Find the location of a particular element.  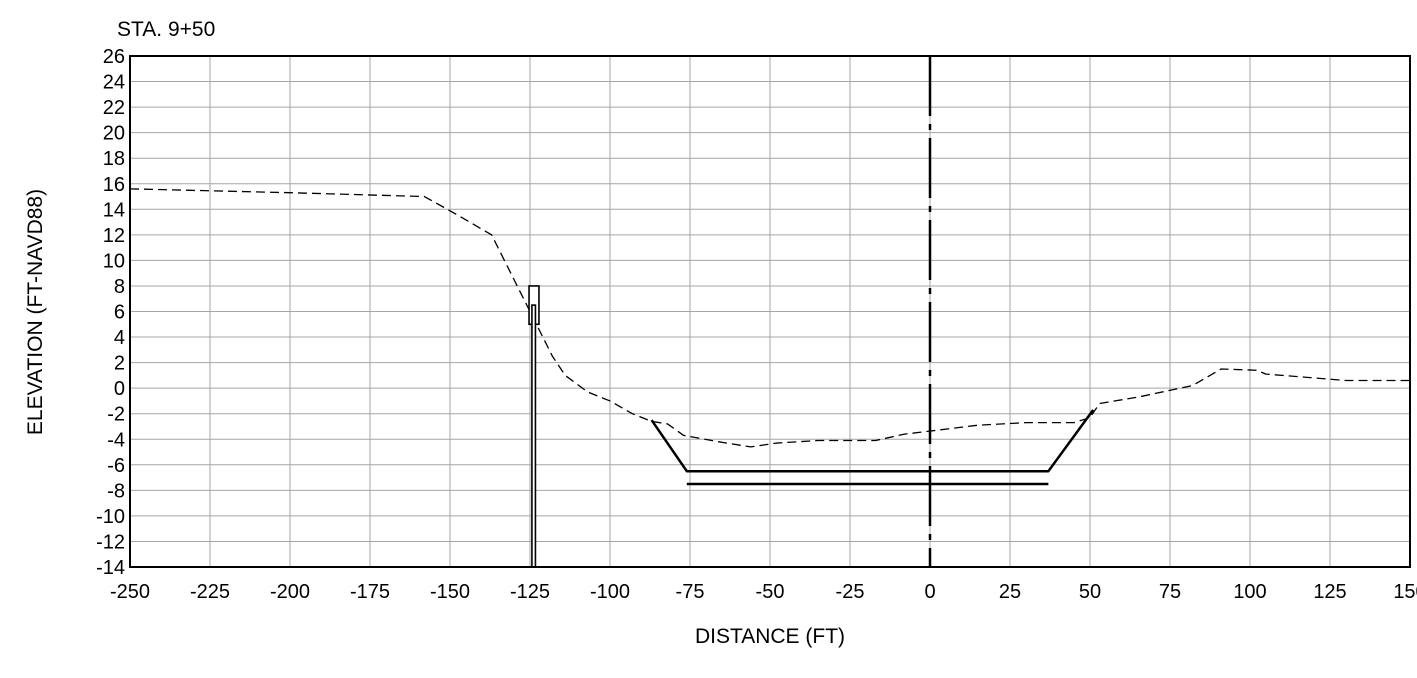

y-tick-label: 16 is located at coordinates (114, 185).